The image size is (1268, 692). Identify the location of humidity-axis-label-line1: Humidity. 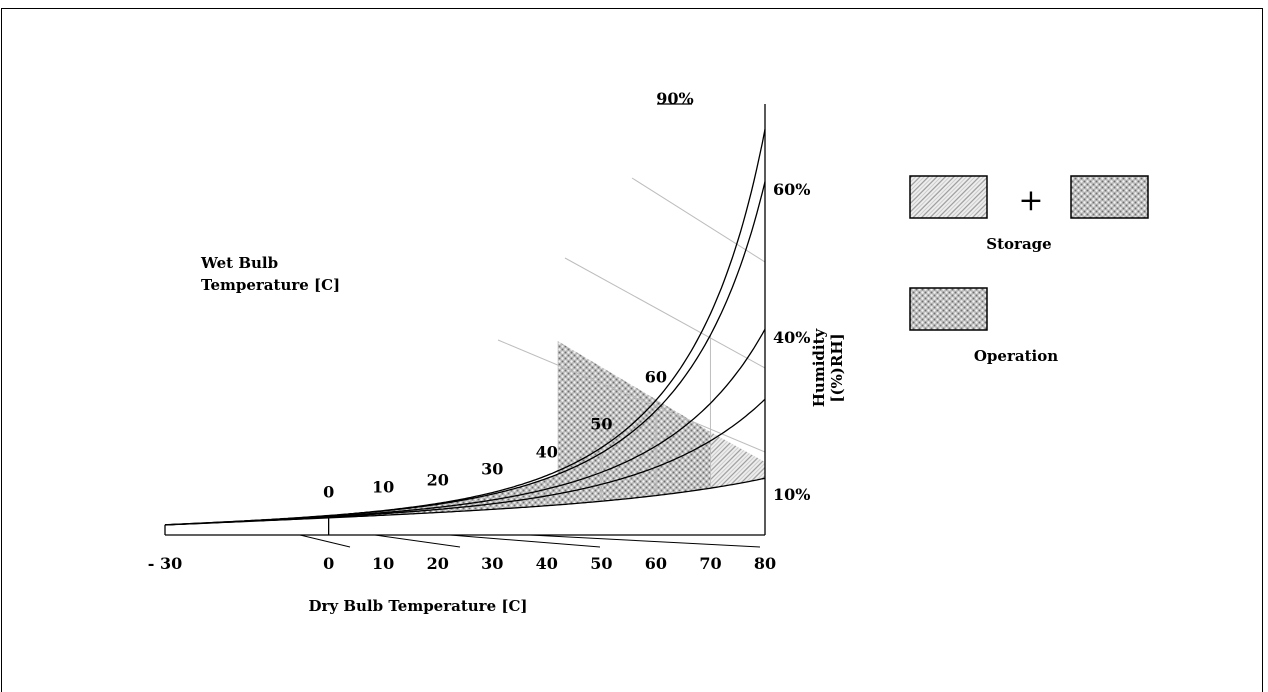
(819, 367).